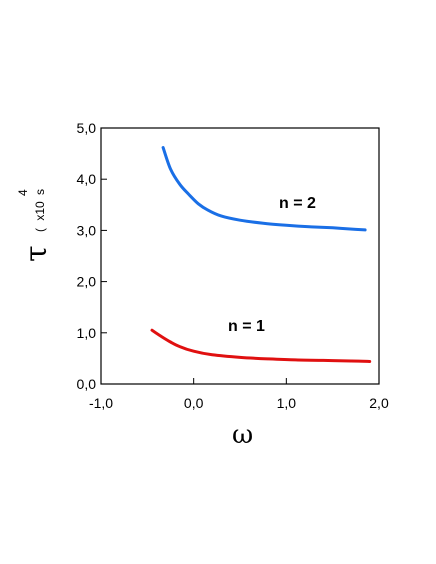 The image size is (436, 564). What do you see at coordinates (297, 203) in the screenshot?
I see `series-label-n2: n = 2` at bounding box center [297, 203].